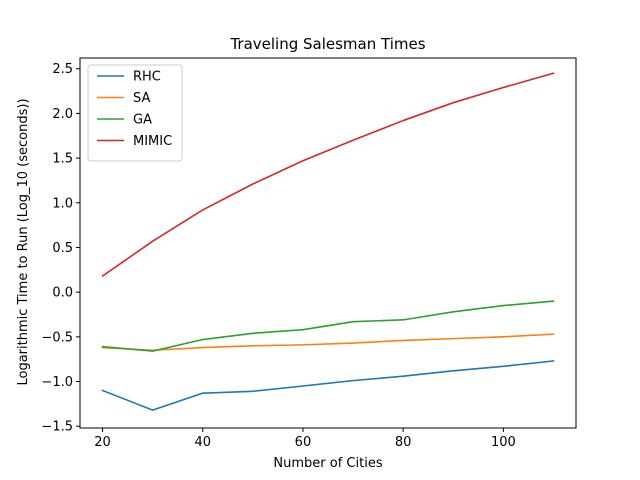 Image resolution: width=640 pixels, height=480 pixels. I want to click on legend, so click(135, 113).